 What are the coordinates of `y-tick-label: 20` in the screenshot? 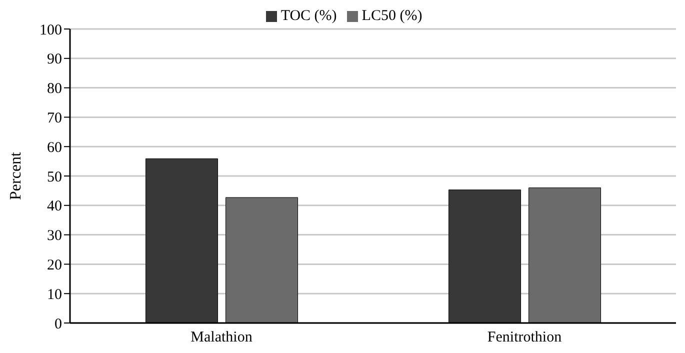 It's located at (54, 266).